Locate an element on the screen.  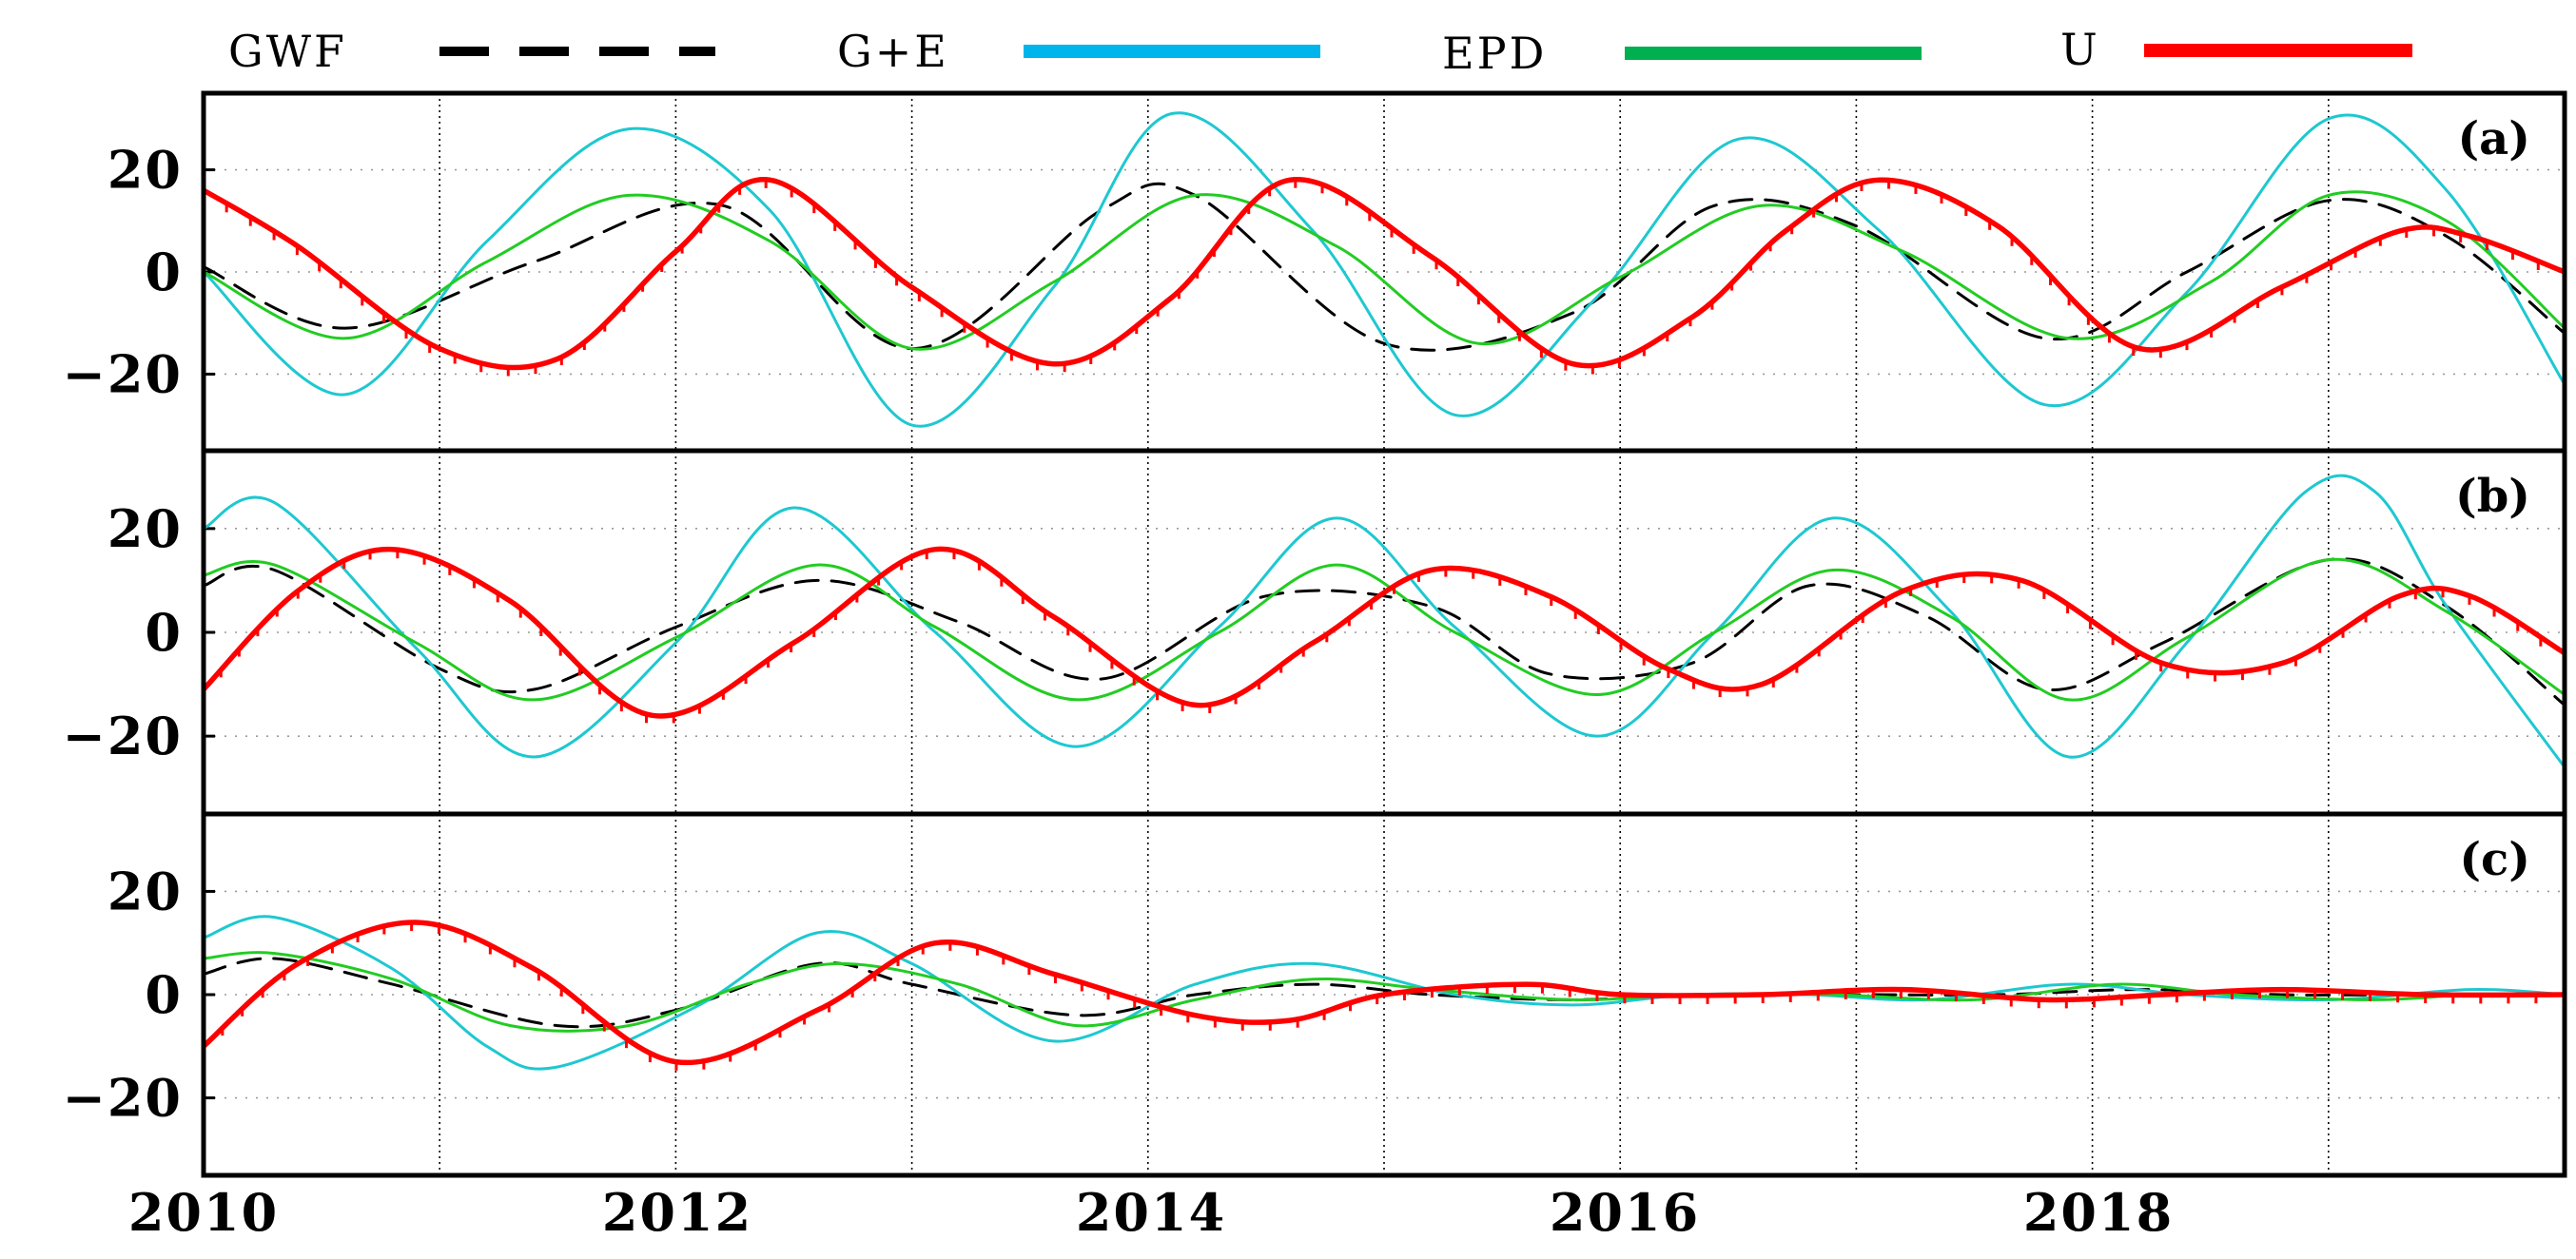
panel-label: (b) is located at coordinates (2493, 496).